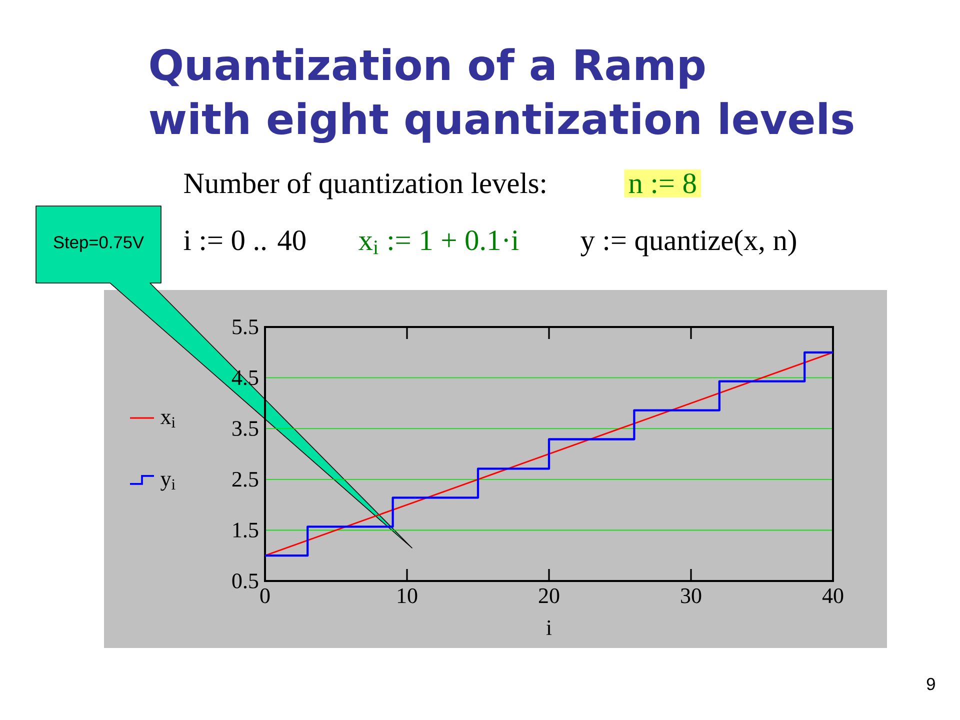 This screenshot has height=720, width=960. I want to click on x-tick-label: 30, so click(691, 596).